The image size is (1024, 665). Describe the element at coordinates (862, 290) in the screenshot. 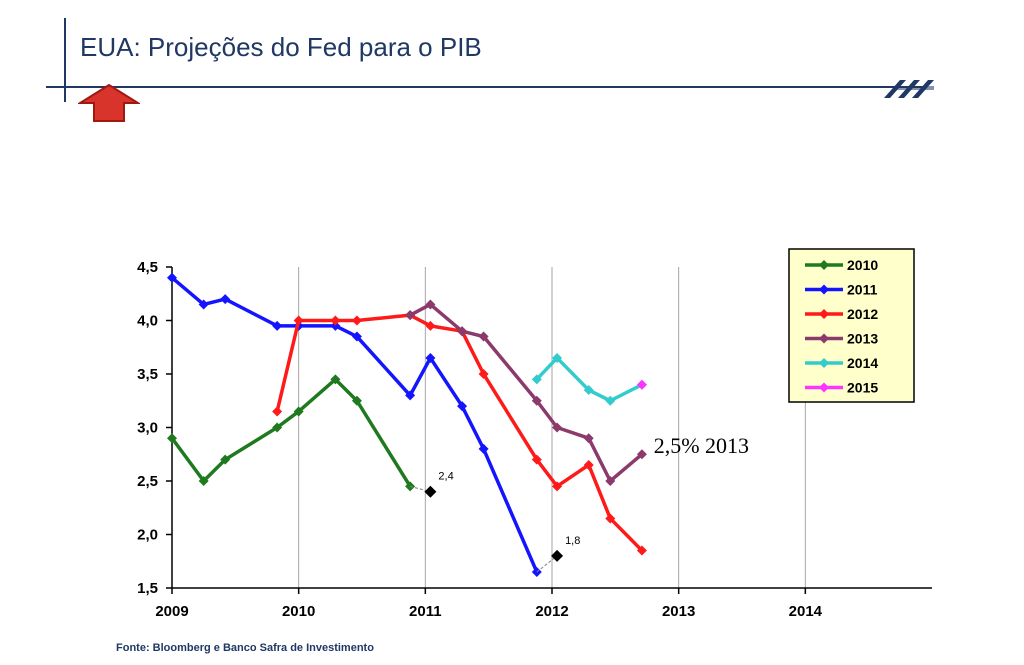

I see `legend-label: 2011` at that location.